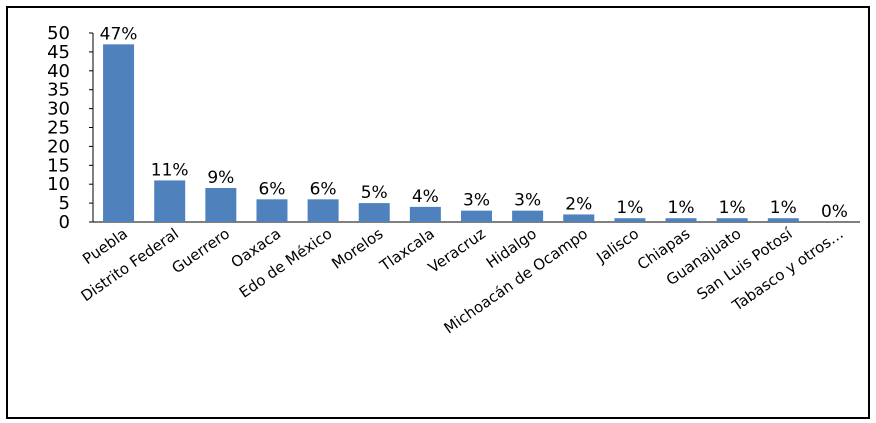  I want to click on bar-value-label: 4%, so click(425, 197).